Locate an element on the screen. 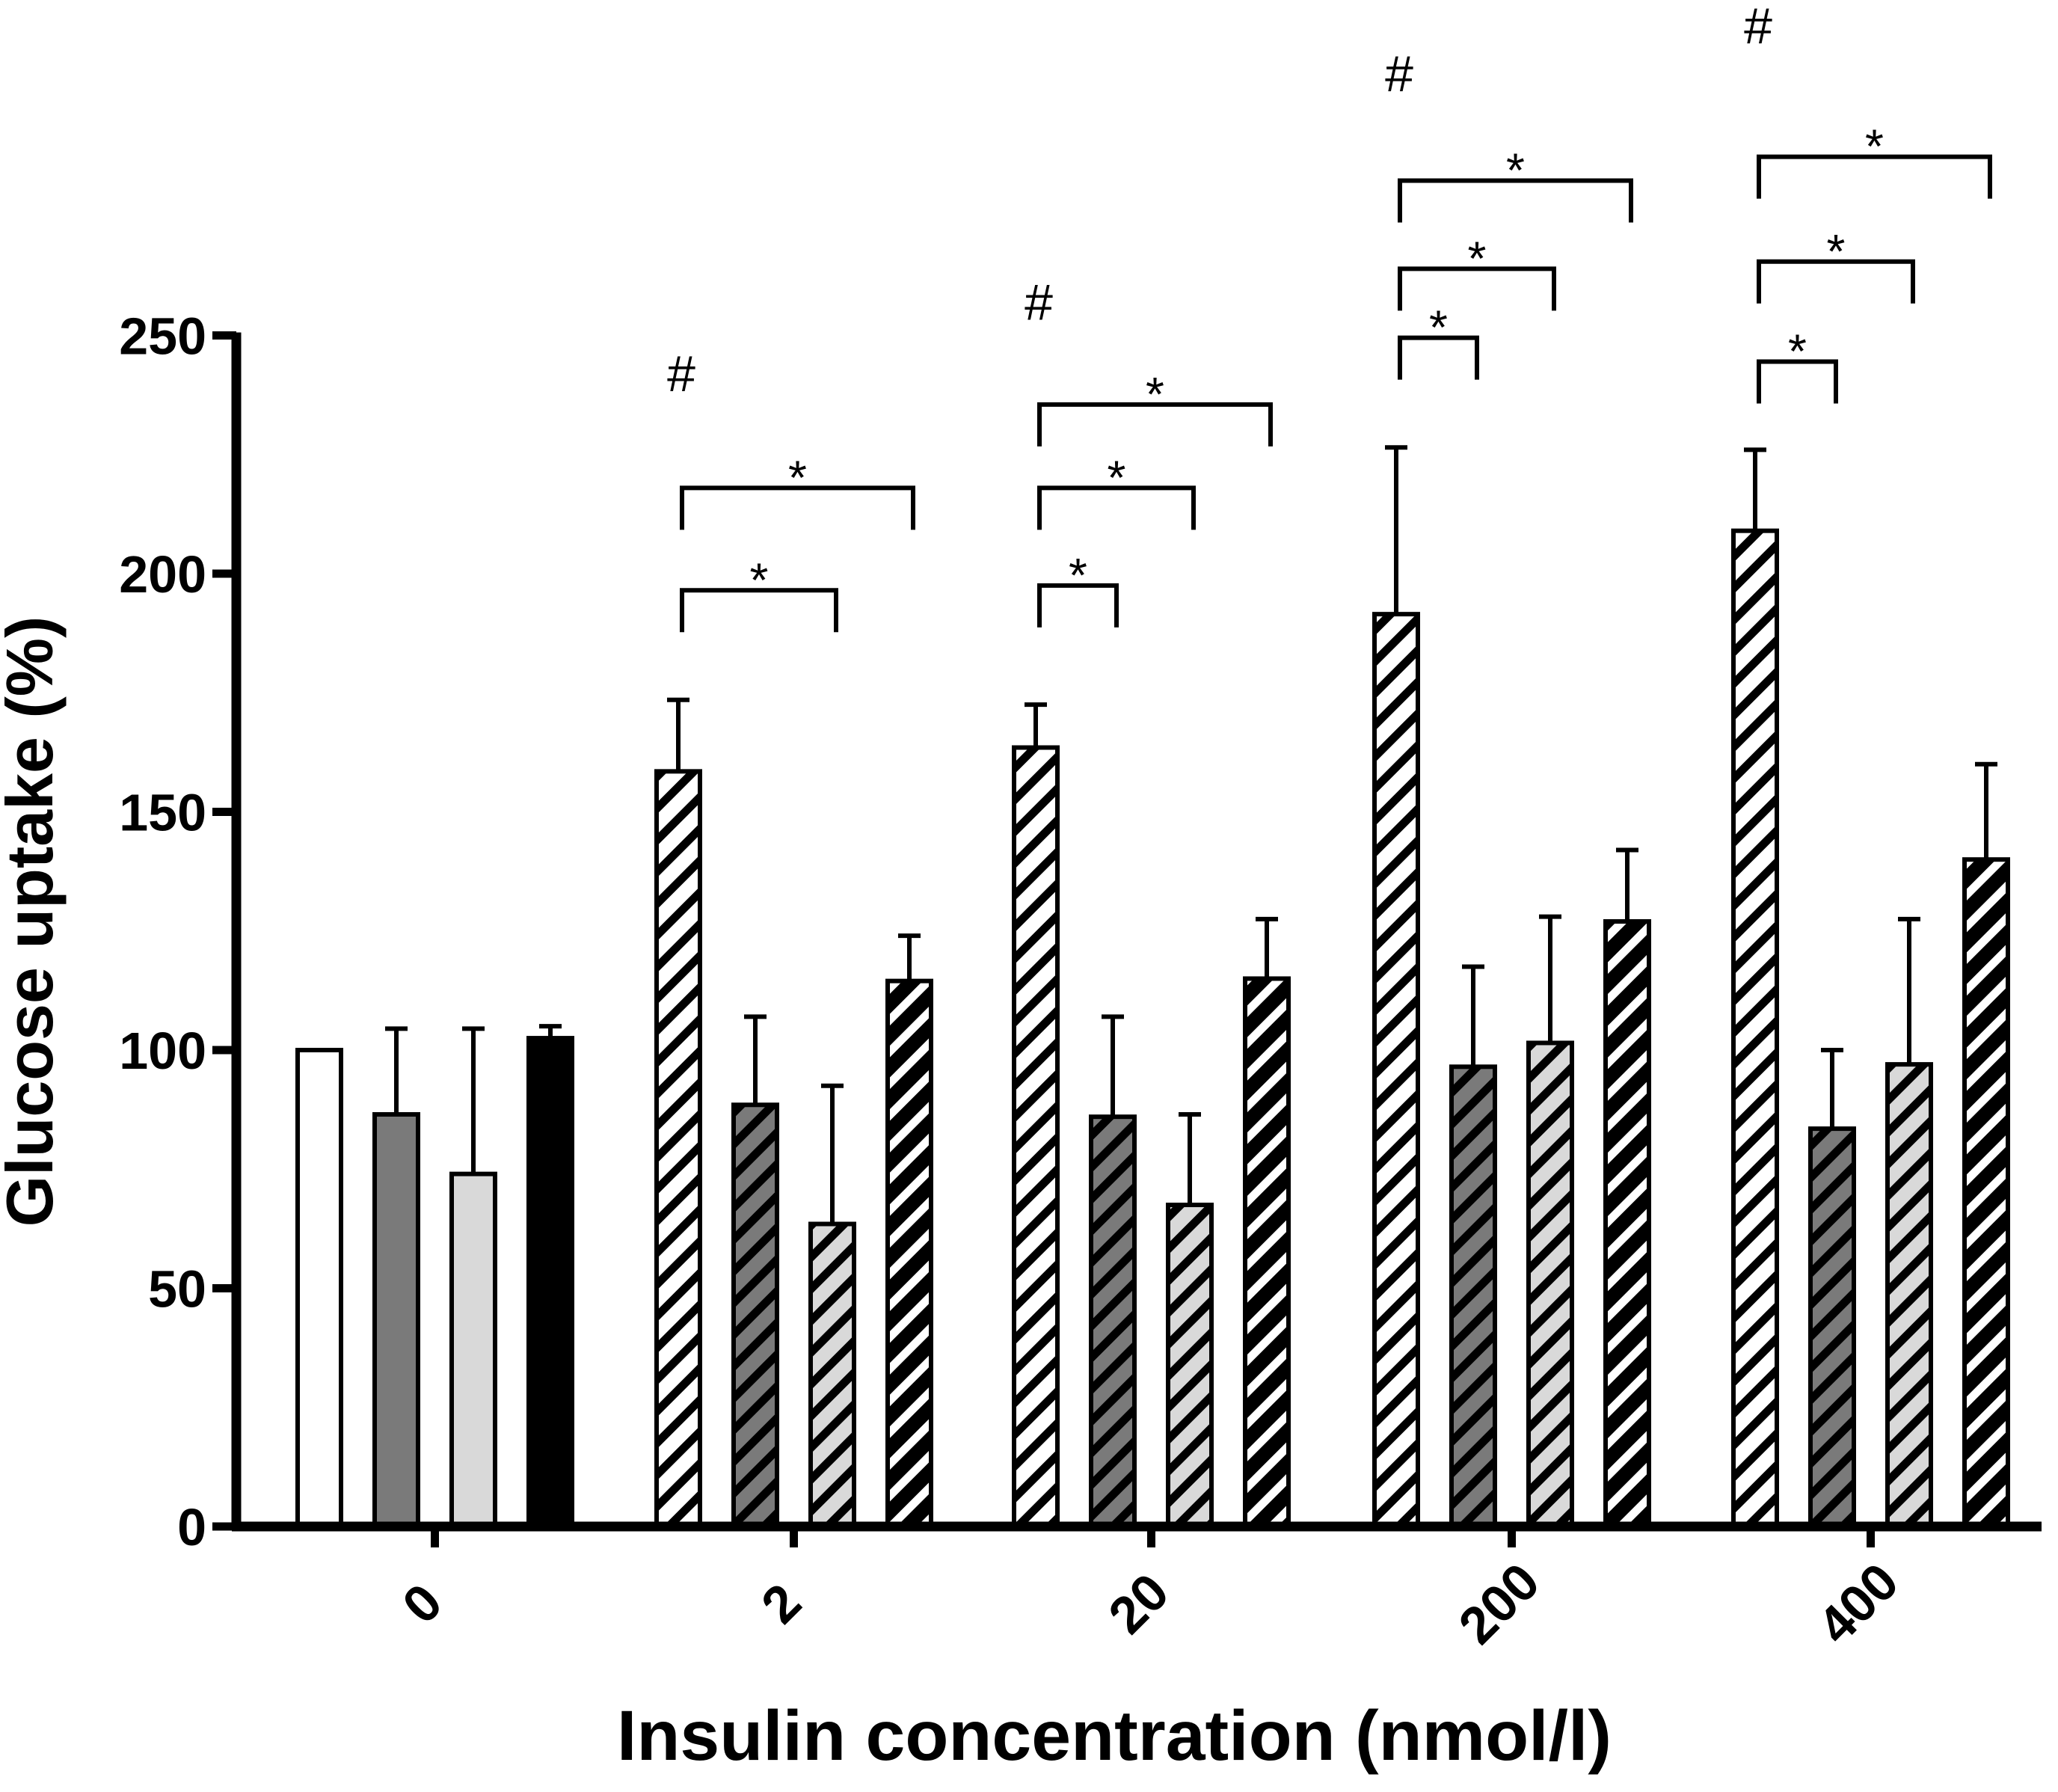  hash-annotation-4: # is located at coordinates (1758, 27).